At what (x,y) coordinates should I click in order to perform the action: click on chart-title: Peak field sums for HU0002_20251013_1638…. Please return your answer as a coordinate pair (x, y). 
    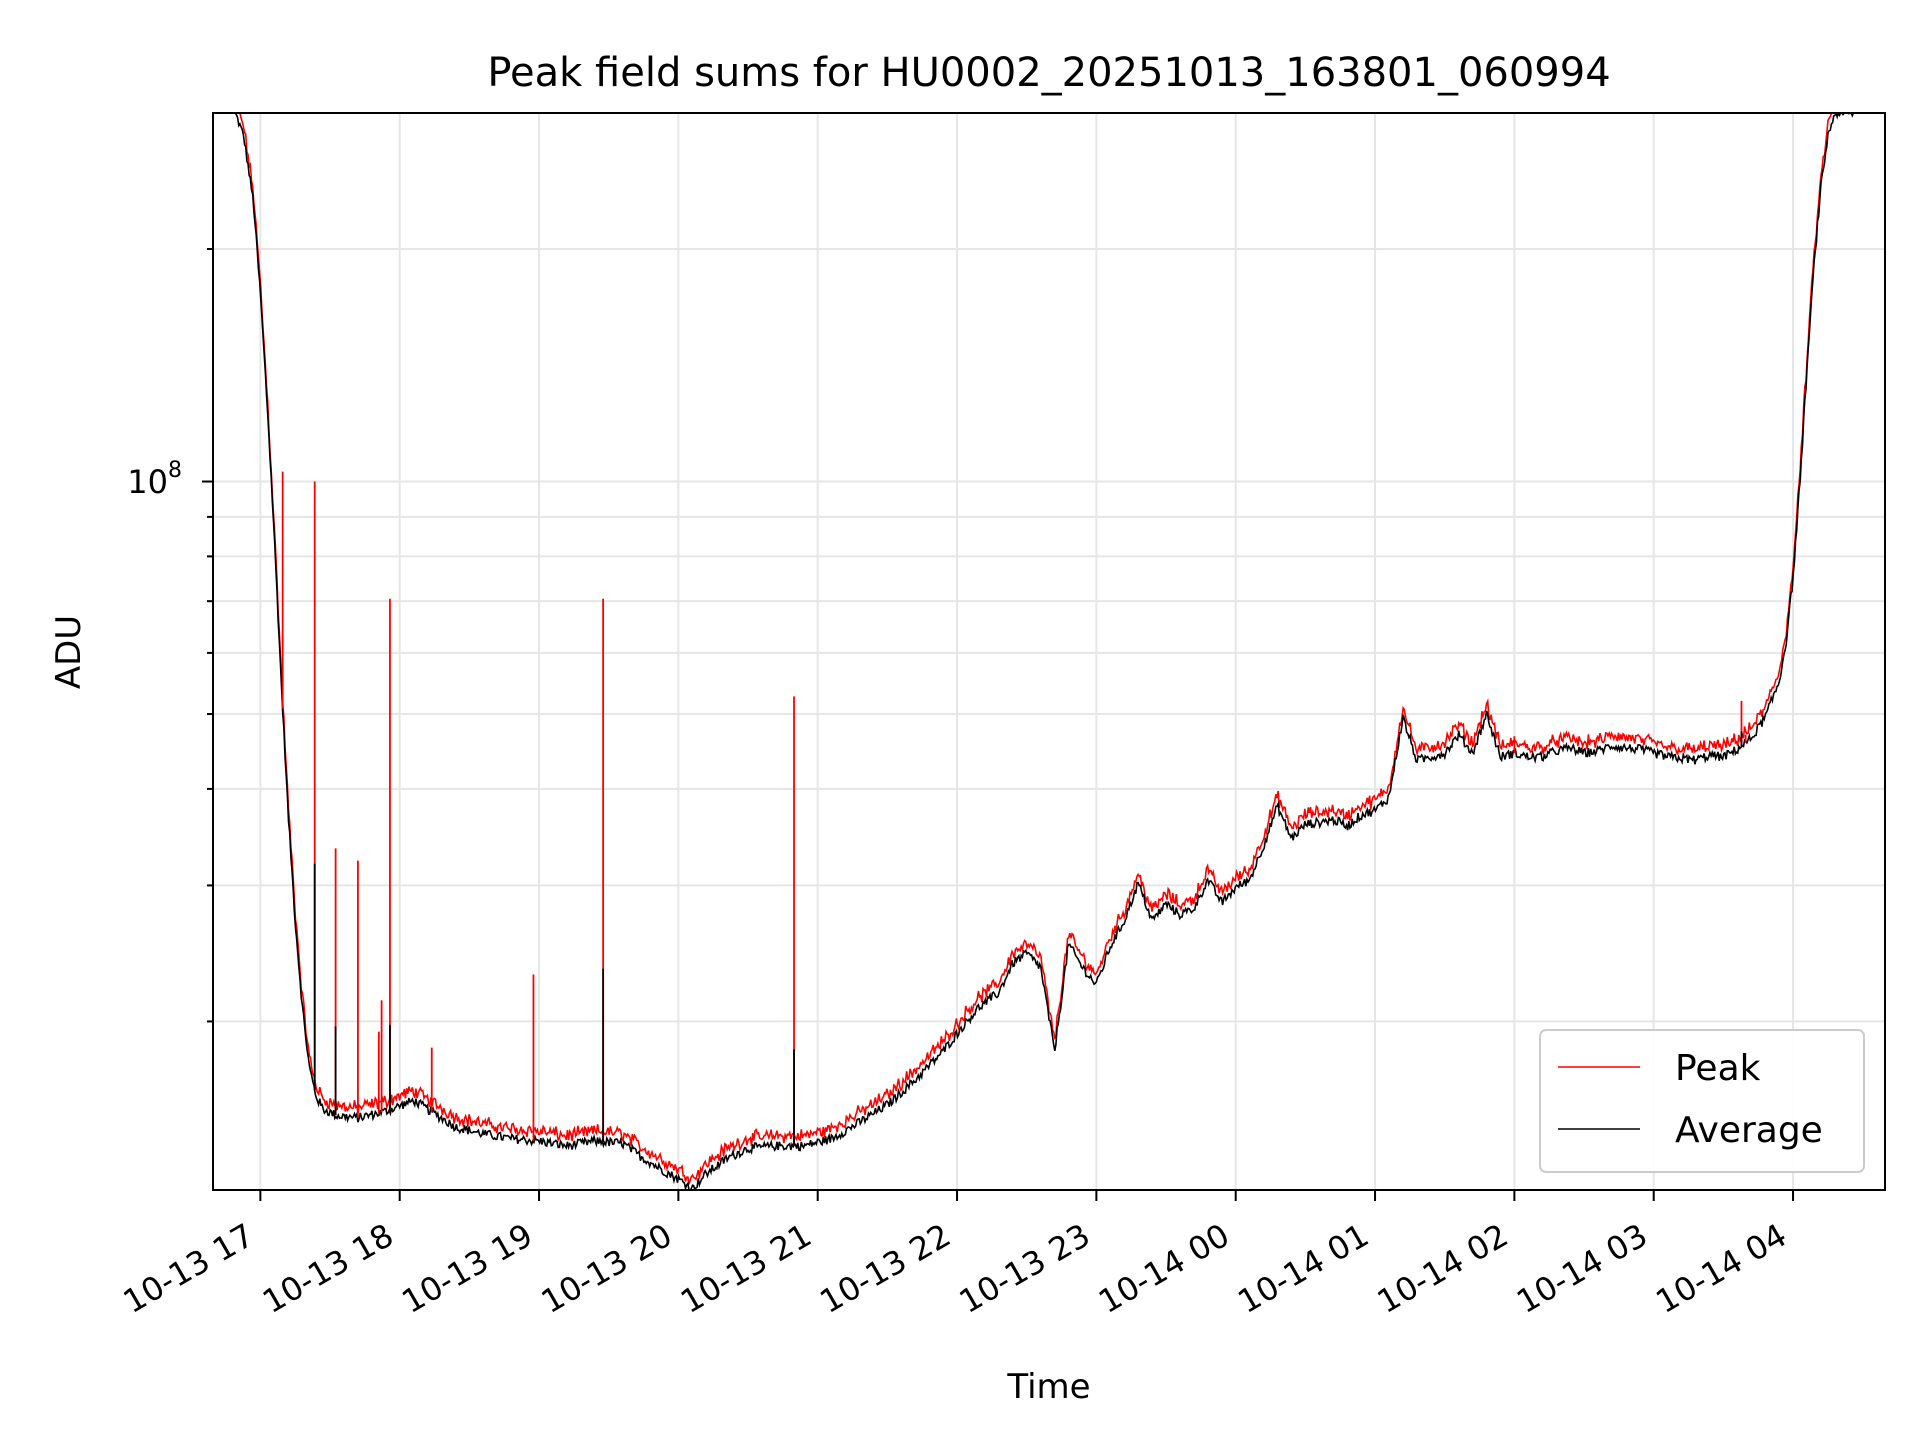
    Looking at the image, I should click on (1048, 73).